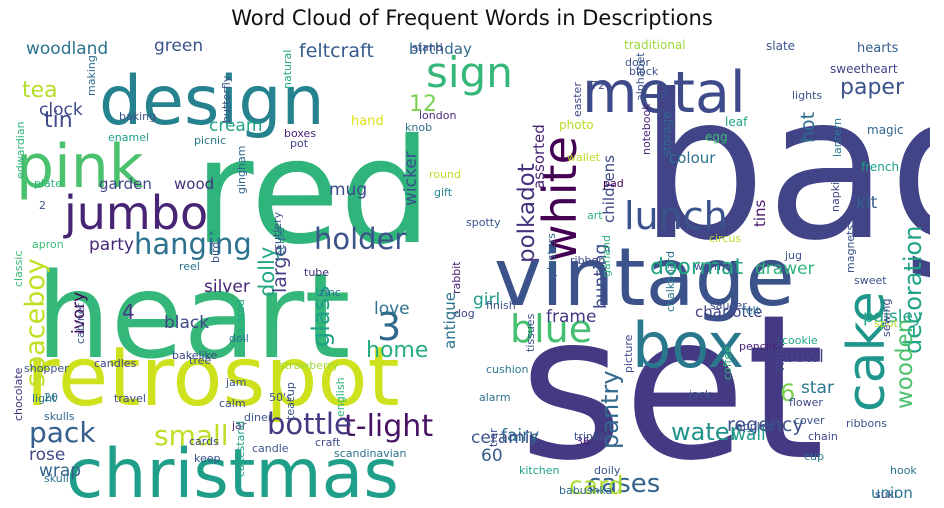  What do you see at coordinates (806, 402) in the screenshot?
I see `cloud-word: flower` at bounding box center [806, 402].